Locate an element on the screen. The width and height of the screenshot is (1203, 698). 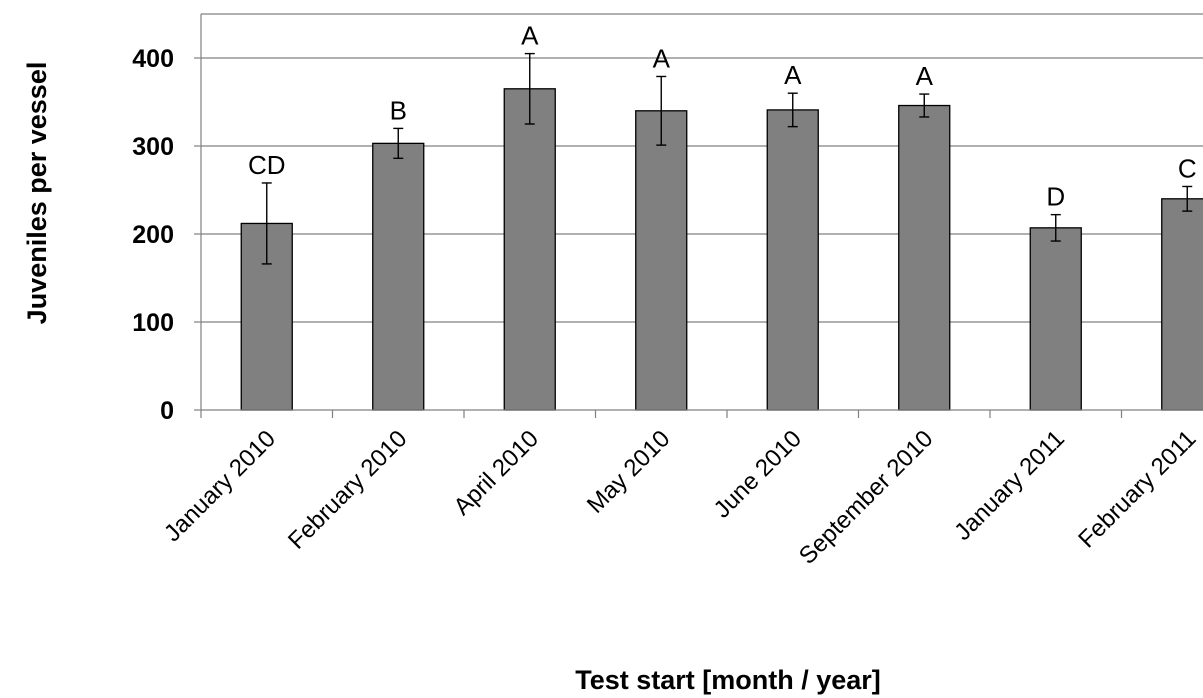
x-axis-title: Test start [month / year] is located at coordinates (728, 680).